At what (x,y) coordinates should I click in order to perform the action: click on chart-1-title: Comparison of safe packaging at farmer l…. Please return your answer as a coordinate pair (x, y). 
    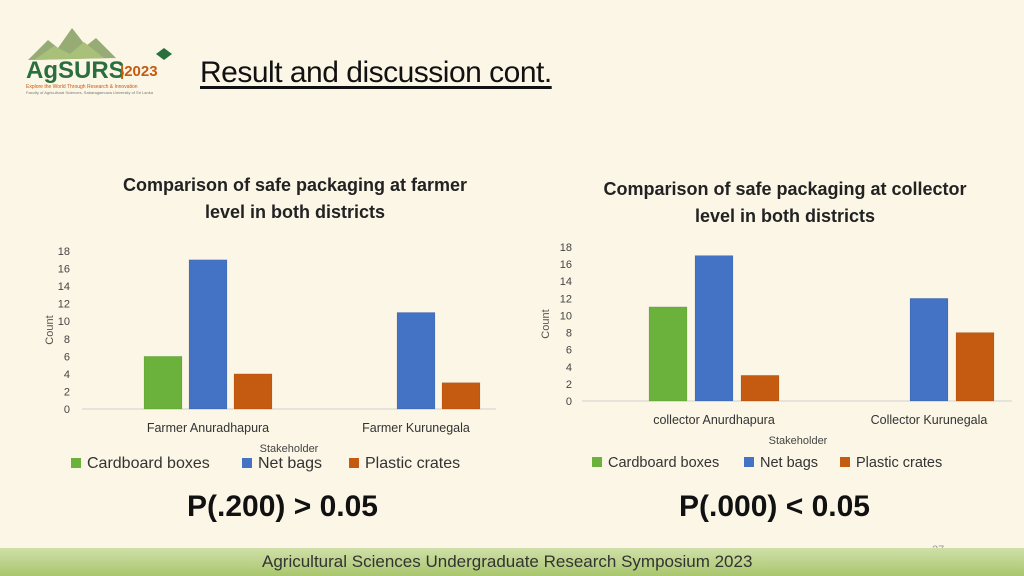
    Looking at the image, I should click on (295, 199).